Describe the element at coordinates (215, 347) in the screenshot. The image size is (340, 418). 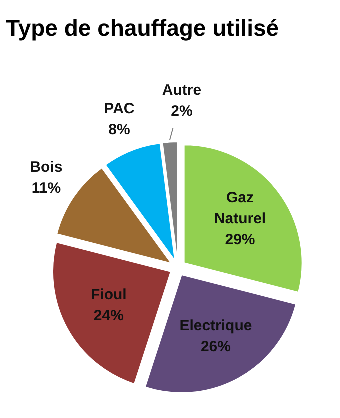
I see `data-label: 26%` at that location.